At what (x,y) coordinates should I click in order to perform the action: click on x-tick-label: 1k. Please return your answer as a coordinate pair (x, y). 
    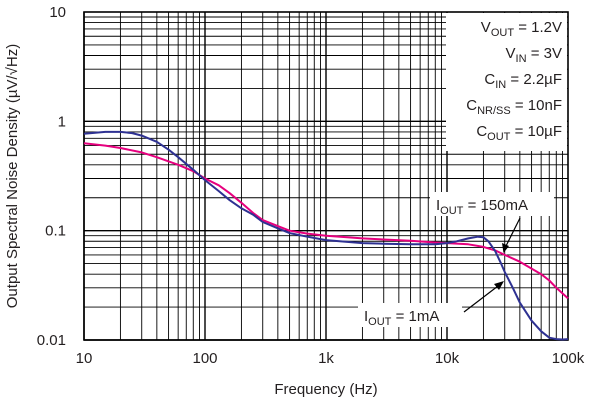
    Looking at the image, I should click on (326, 358).